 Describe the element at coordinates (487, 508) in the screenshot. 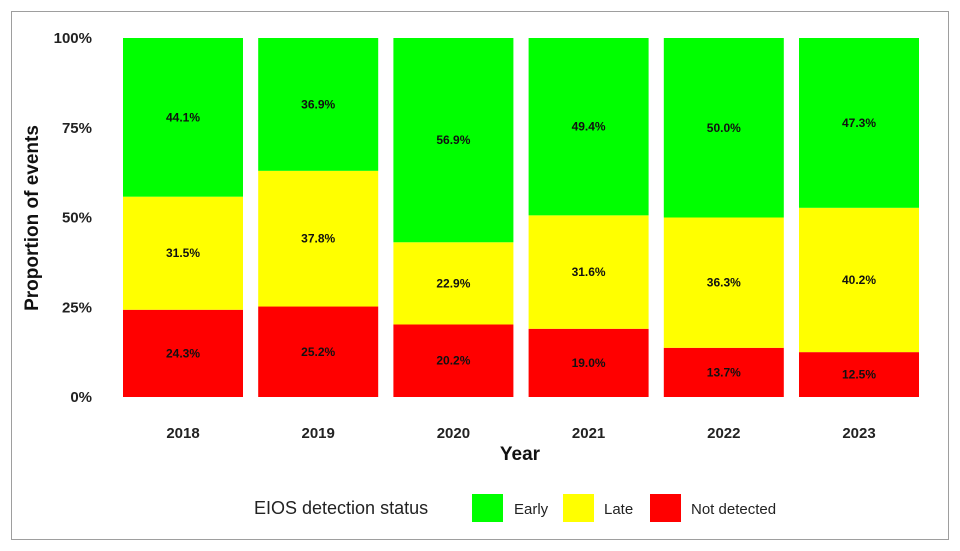

I see `legend-swatch-early` at that location.